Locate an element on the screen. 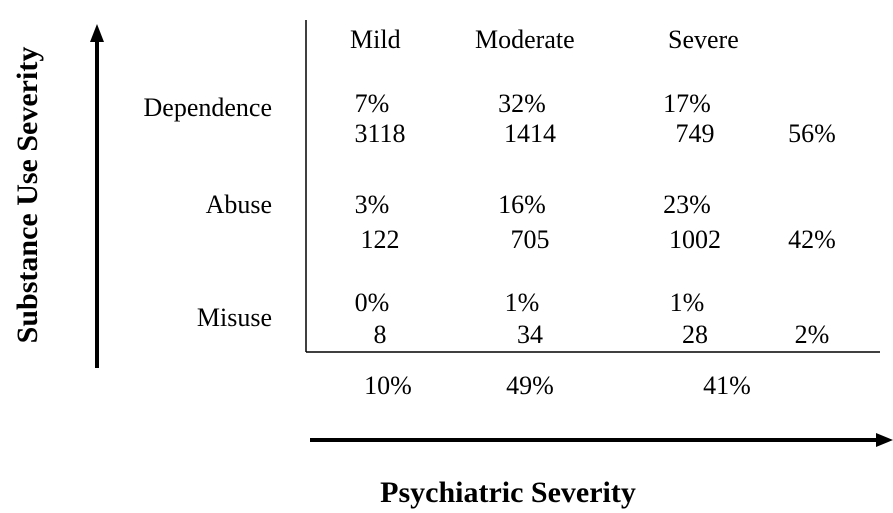  column-header: Mild is located at coordinates (375, 39).